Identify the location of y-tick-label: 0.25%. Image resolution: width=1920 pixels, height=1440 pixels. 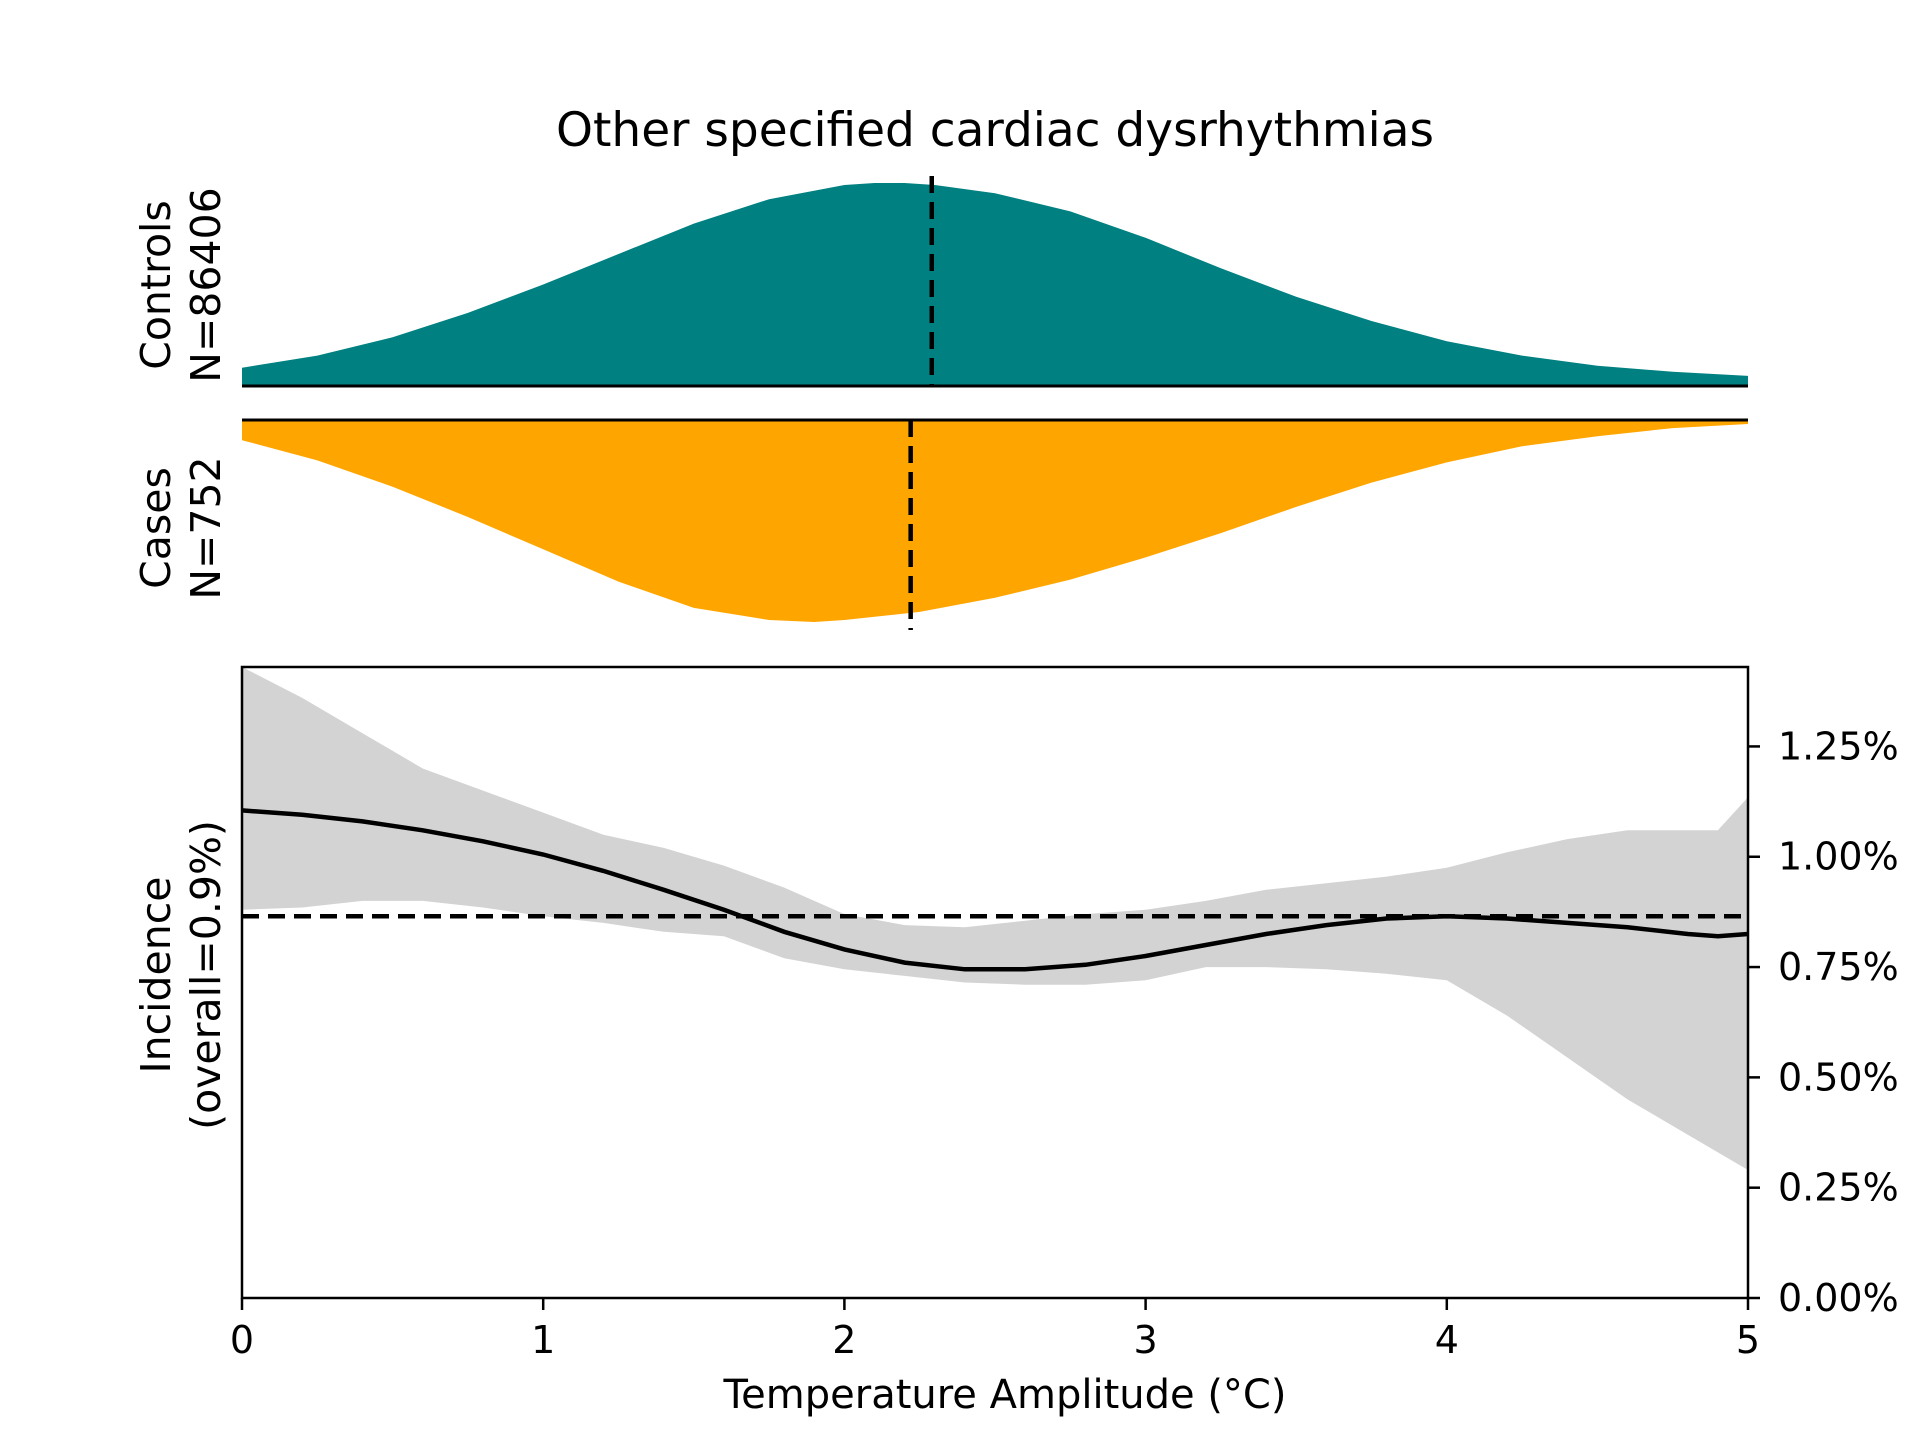
(1838, 1188).